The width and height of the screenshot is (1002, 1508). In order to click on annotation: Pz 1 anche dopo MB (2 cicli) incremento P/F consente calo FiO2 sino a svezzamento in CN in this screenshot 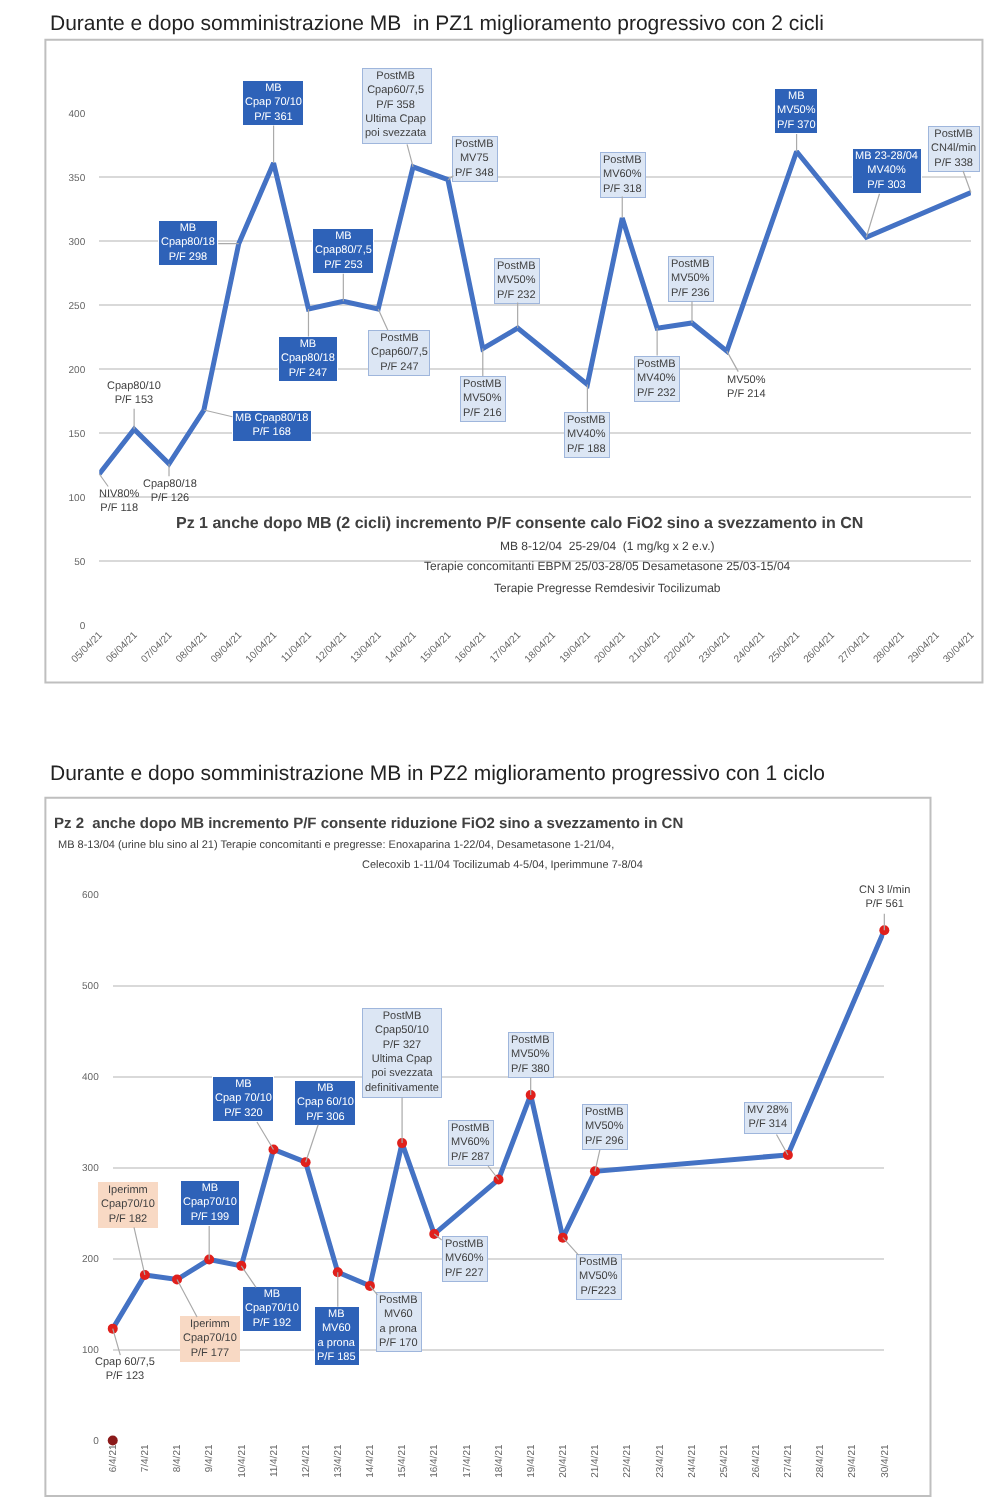, I will do `click(520, 523)`.